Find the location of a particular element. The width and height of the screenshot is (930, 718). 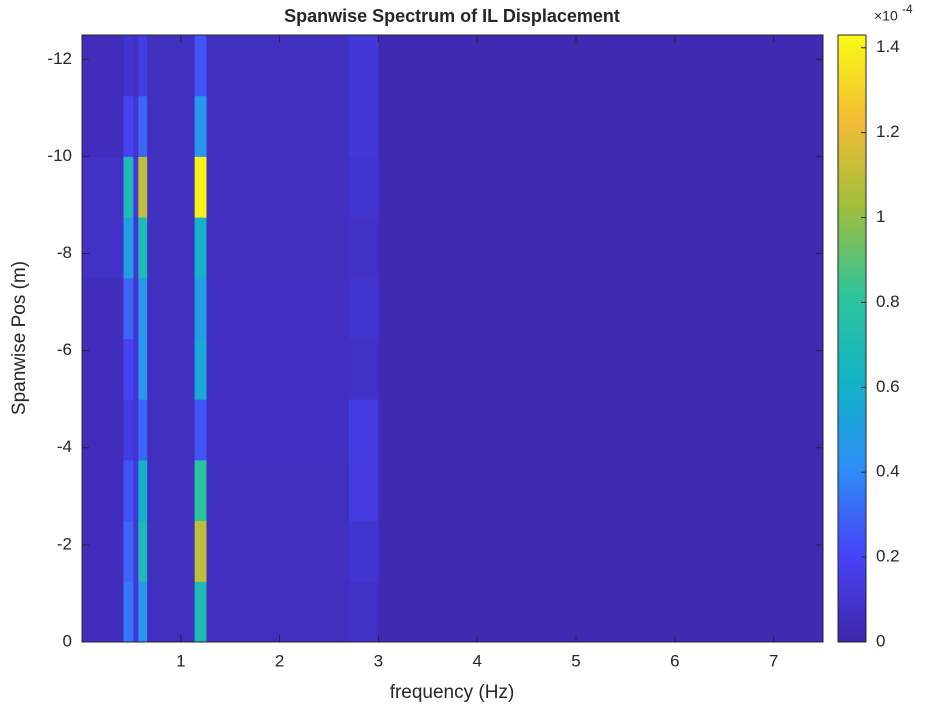

y-tick-label: -10 is located at coordinates (59, 155).